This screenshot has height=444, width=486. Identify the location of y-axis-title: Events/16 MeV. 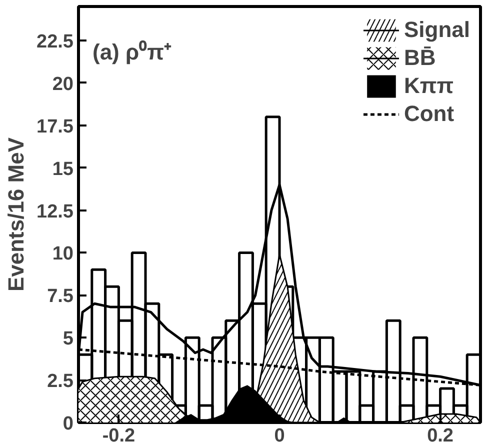
(16, 214).